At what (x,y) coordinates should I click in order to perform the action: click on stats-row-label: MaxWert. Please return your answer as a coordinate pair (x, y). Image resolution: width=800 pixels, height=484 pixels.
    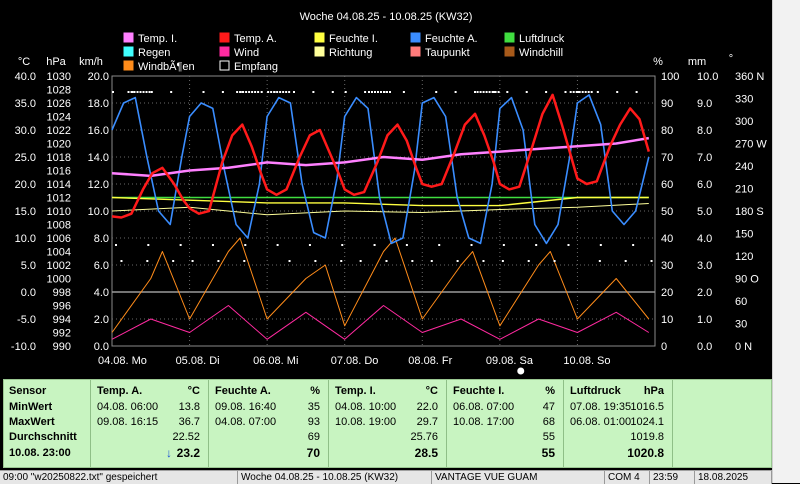
    Looking at the image, I should click on (32, 422).